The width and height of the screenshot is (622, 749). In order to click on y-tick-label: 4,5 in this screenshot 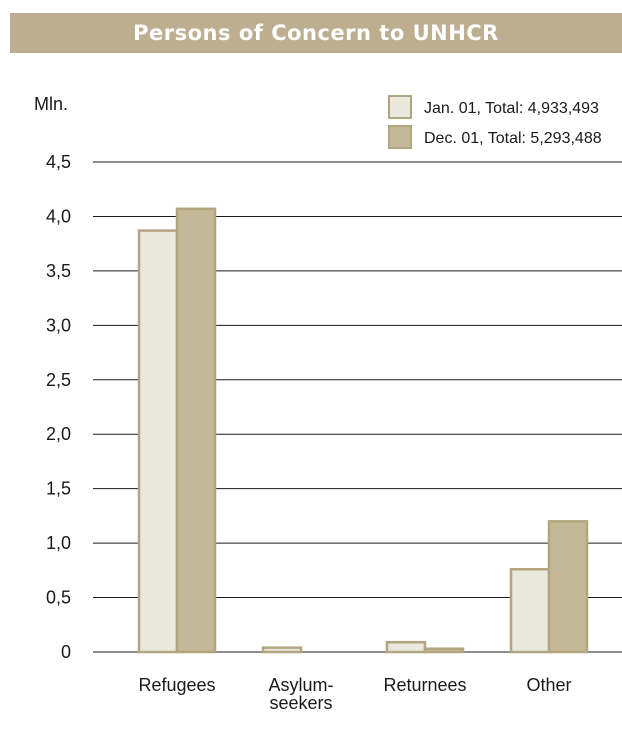, I will do `click(58, 162)`.